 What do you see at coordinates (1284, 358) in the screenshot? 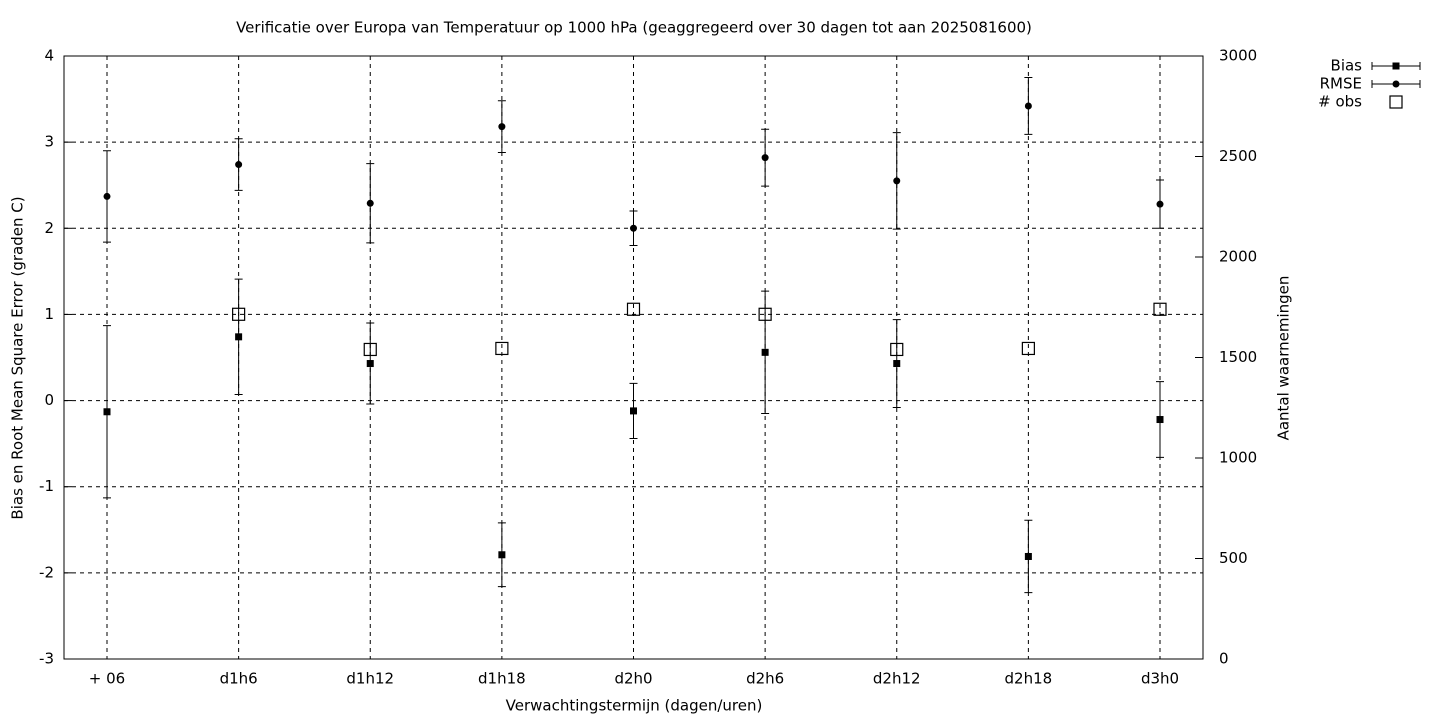
I see `y2-axis-label: Aantal waarnemingen` at bounding box center [1284, 358].